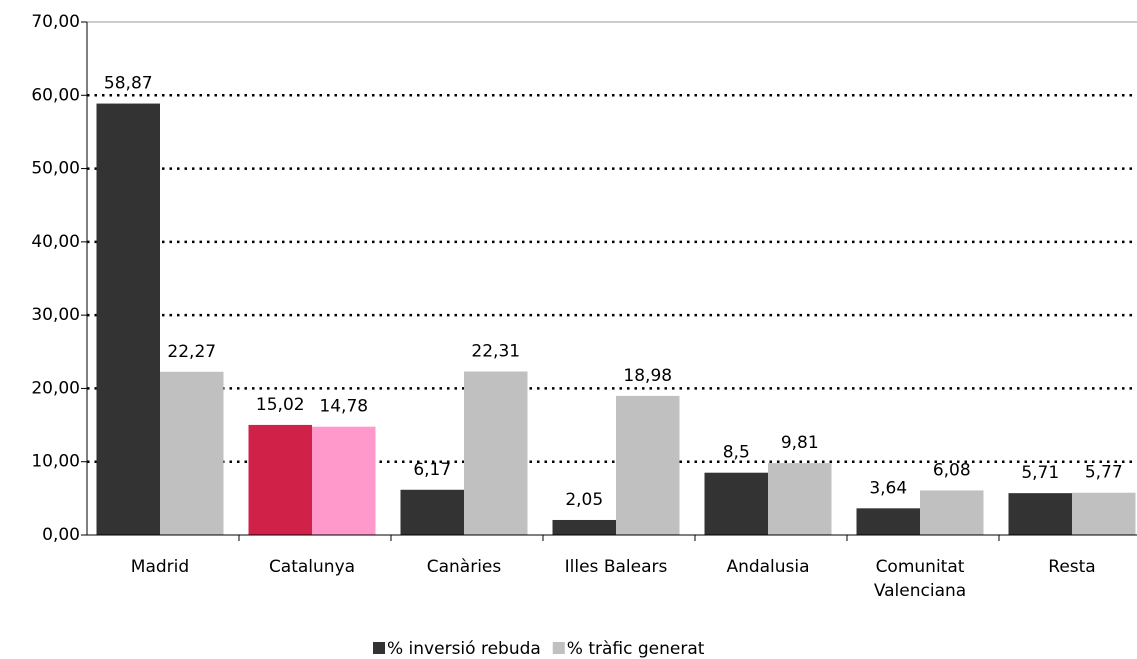 Image resolution: width=1137 pixels, height=659 pixels. What do you see at coordinates (464, 649) in the screenshot?
I see `legend-label: % inversió rebuda` at bounding box center [464, 649].